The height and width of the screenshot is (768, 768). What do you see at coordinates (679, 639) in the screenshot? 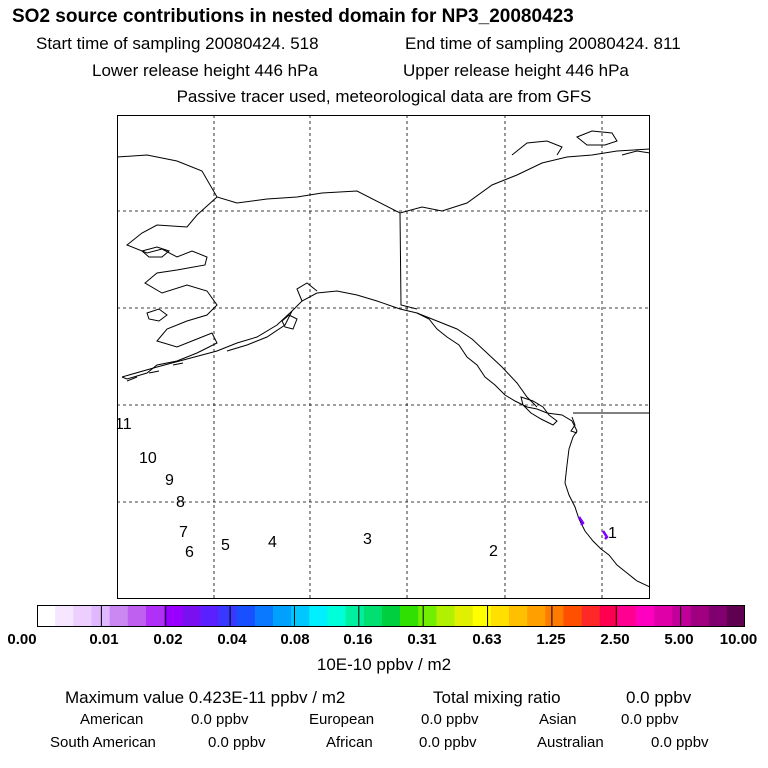
I see `colorbar-tick-label: 5.00` at bounding box center [679, 639].